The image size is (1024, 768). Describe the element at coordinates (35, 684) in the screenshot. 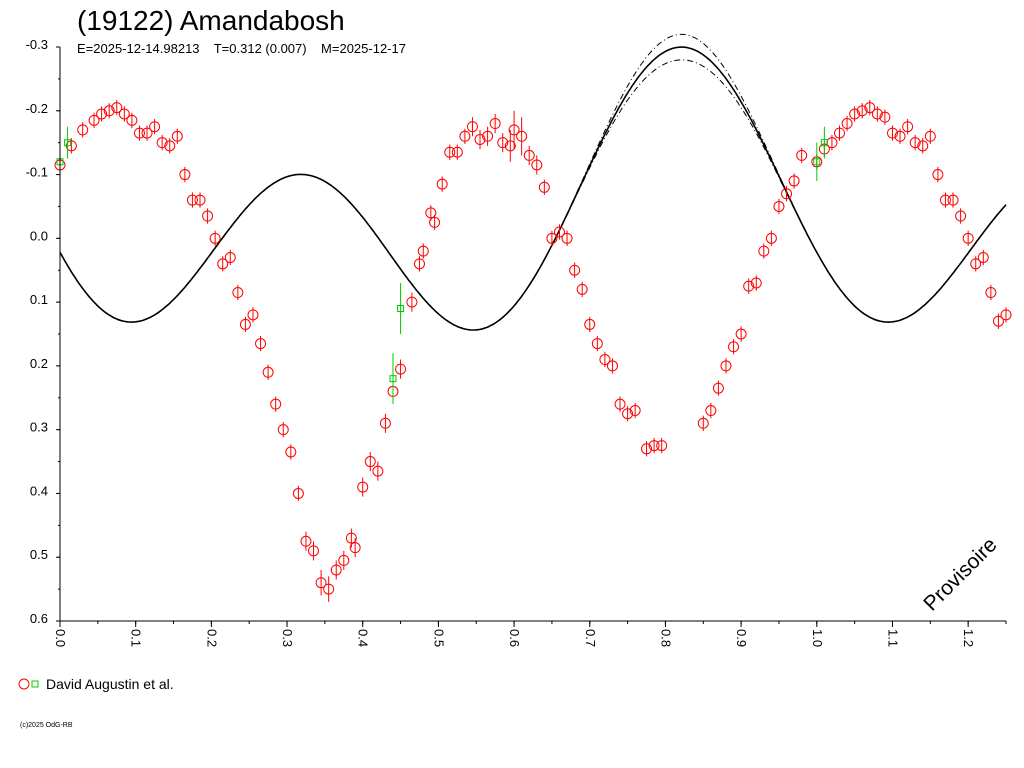

I see `legend-square-marker` at that location.